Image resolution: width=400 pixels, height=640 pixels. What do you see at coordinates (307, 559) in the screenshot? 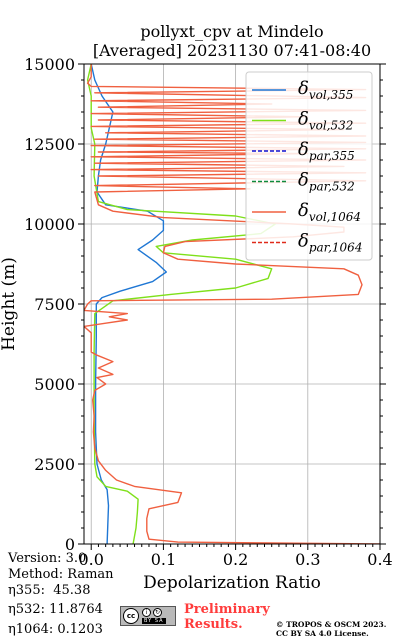
I see `x-tick-label: 0.3` at bounding box center [307, 559].